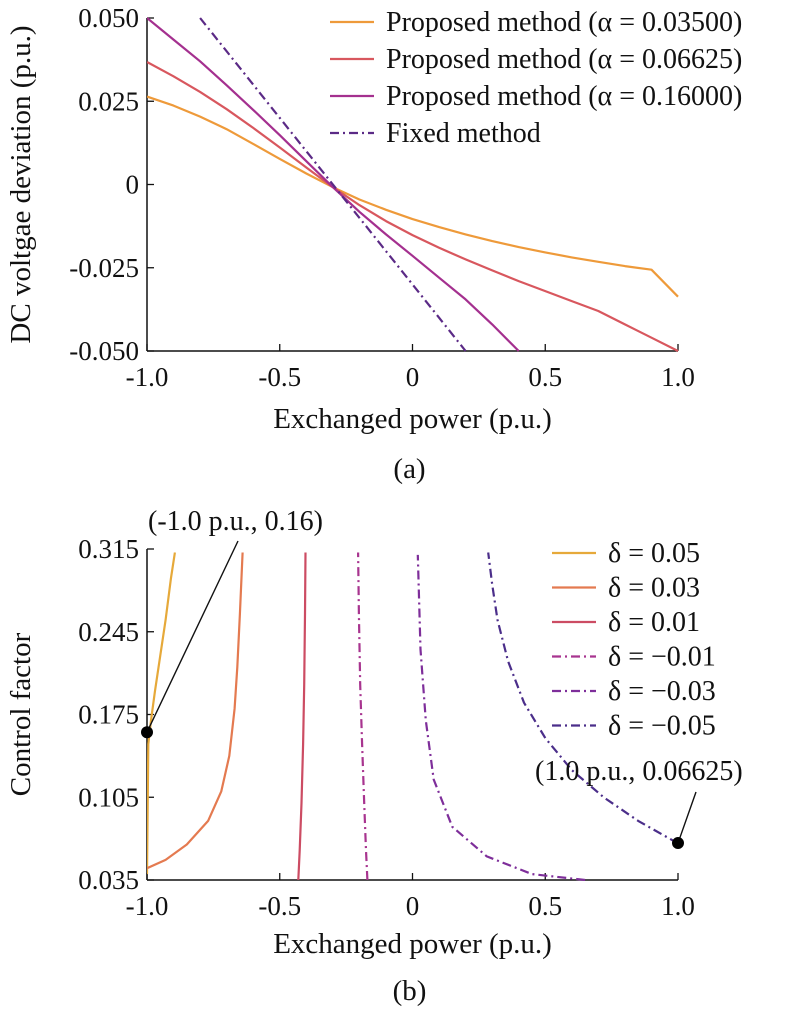 The width and height of the screenshot is (810, 1014). I want to click on legend-label-1: δ = 0.05, so click(654, 553).